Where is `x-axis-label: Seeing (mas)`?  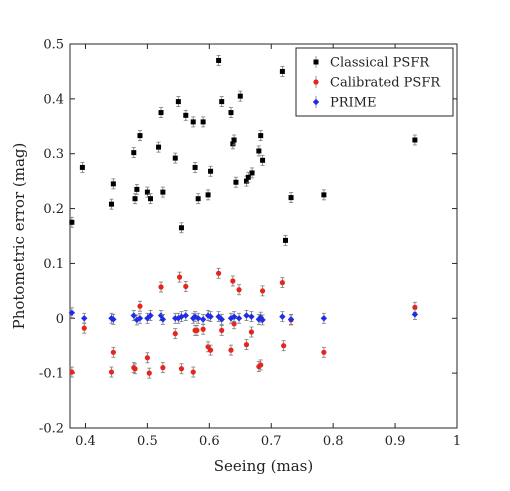
x-axis-label: Seeing (mas) is located at coordinates (263, 466).